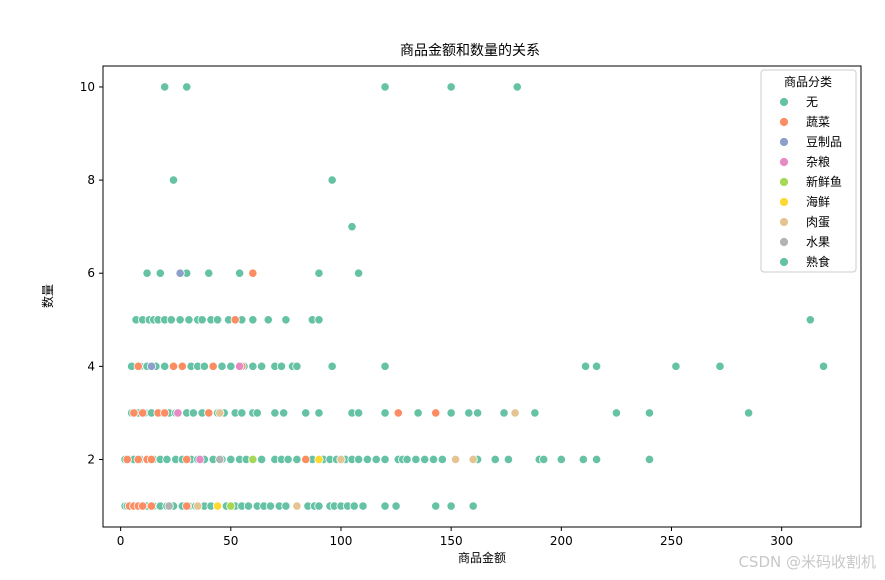  I want to click on legend-label: 熟食, so click(818, 261).